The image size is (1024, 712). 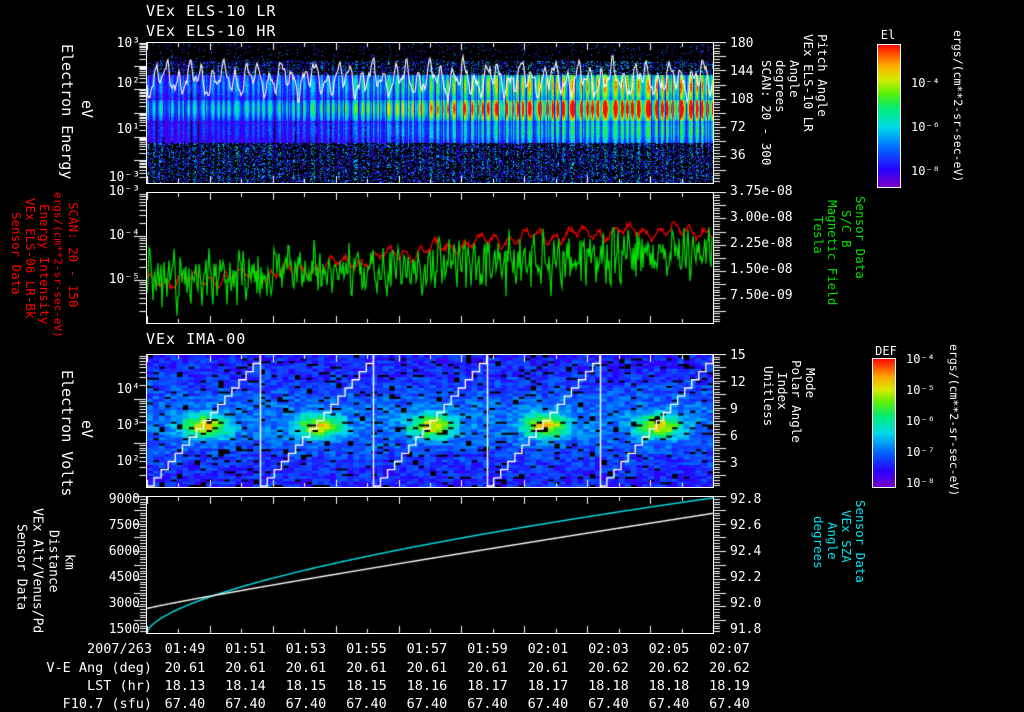 I want to click on table-row-label-1: V-E Ang (deg), so click(x=99, y=668).